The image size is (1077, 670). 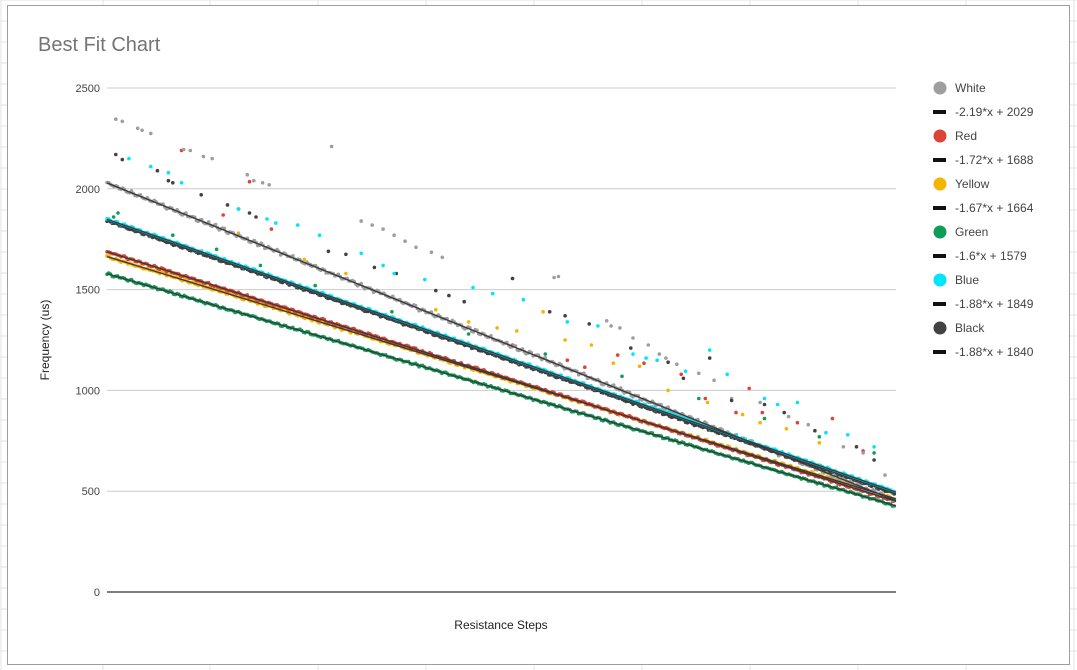 I want to click on legend-item-trendline: -2.19*x + 2029, so click(x=983, y=112).